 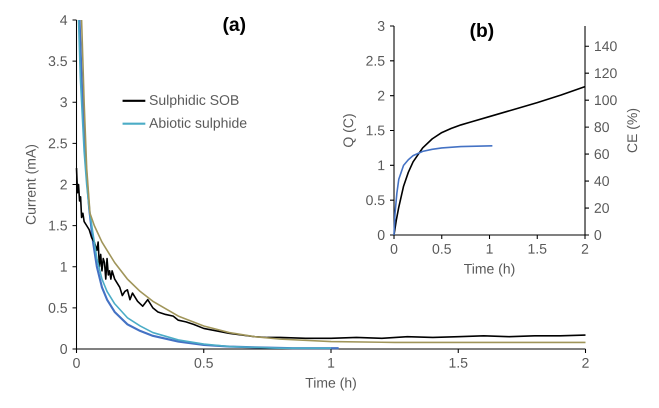 I want to click on y2-tick-label: 140, so click(x=606, y=46).